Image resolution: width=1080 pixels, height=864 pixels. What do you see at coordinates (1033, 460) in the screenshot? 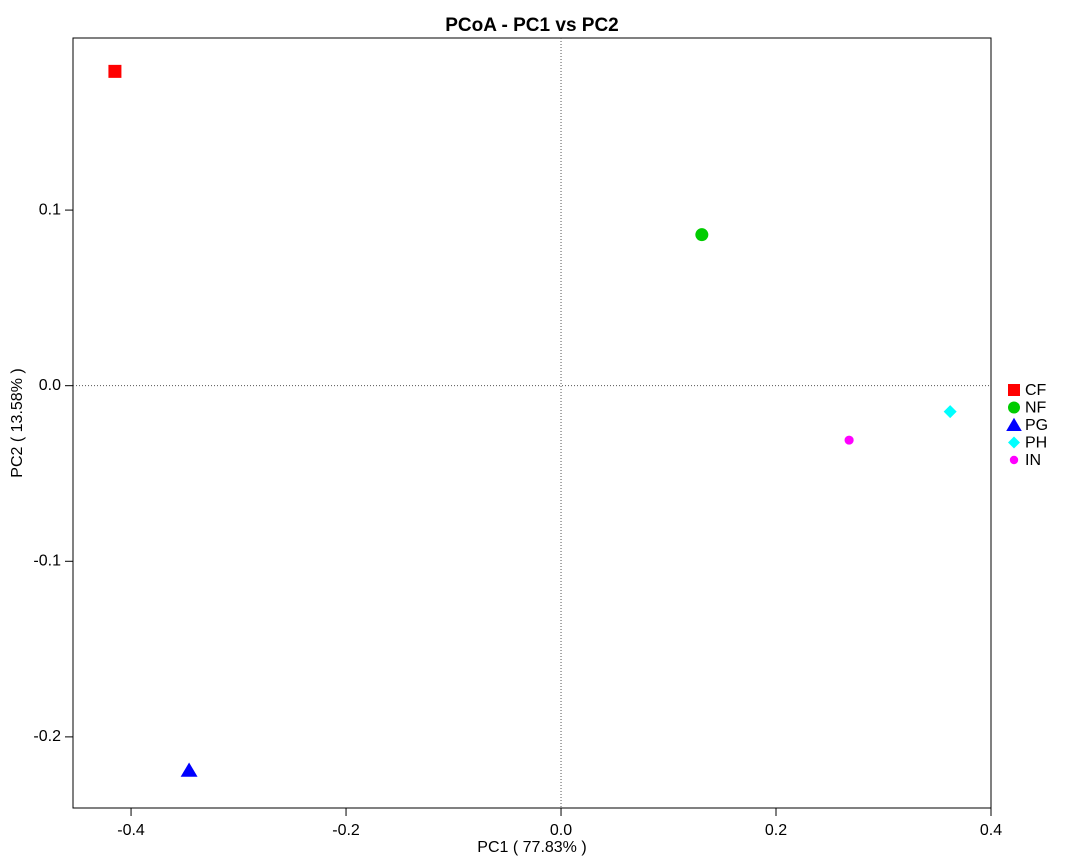
I see `legend-label: IN` at bounding box center [1033, 460].